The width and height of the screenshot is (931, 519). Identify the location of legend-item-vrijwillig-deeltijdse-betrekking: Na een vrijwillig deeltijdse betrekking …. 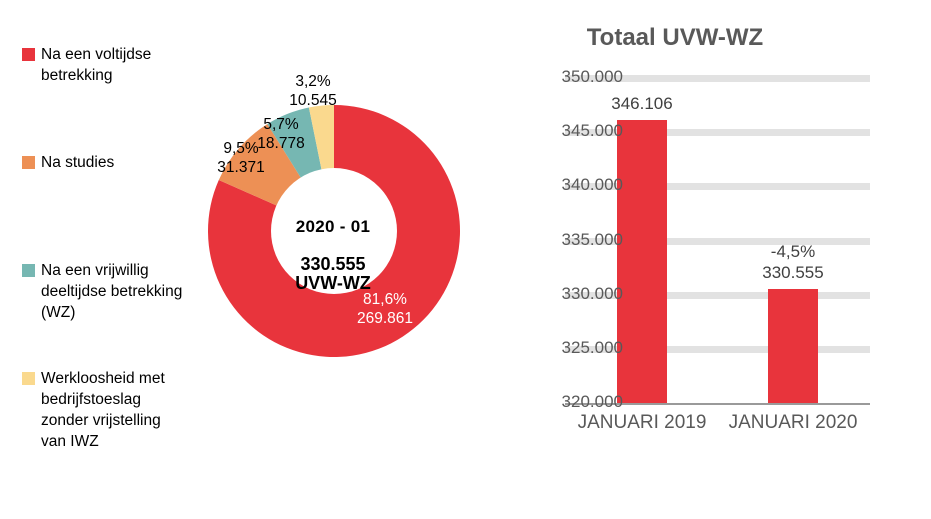
(102, 291).